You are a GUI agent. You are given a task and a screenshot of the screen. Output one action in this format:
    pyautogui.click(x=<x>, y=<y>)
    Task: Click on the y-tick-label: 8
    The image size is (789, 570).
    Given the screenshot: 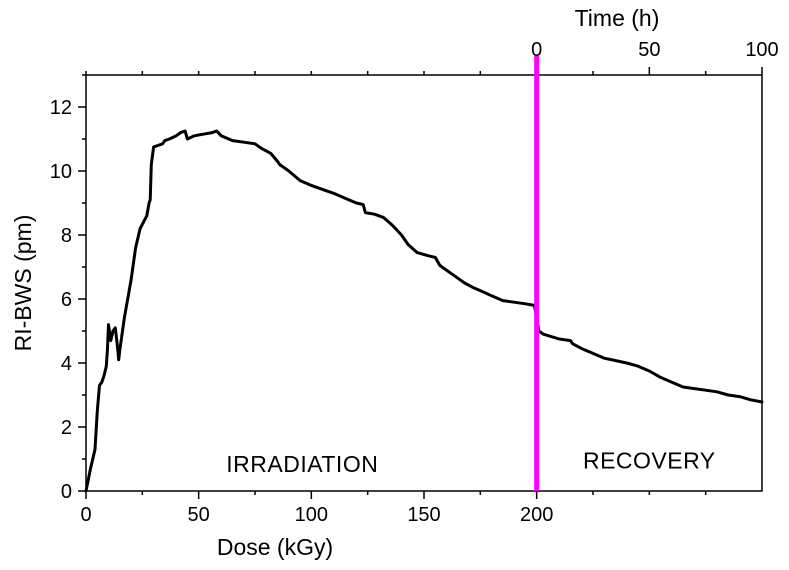 What is the action you would take?
    pyautogui.click(x=66, y=236)
    